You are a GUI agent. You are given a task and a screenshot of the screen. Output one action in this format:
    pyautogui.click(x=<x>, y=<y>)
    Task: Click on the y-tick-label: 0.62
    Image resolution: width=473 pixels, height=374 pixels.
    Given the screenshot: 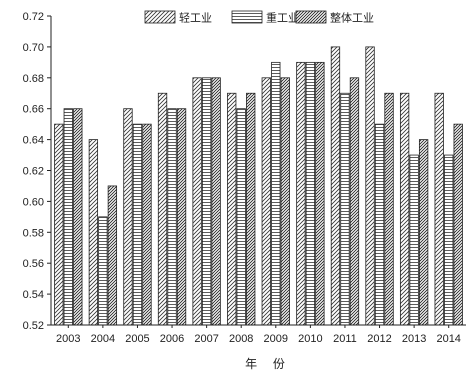 What is the action you would take?
    pyautogui.click(x=33, y=172)
    